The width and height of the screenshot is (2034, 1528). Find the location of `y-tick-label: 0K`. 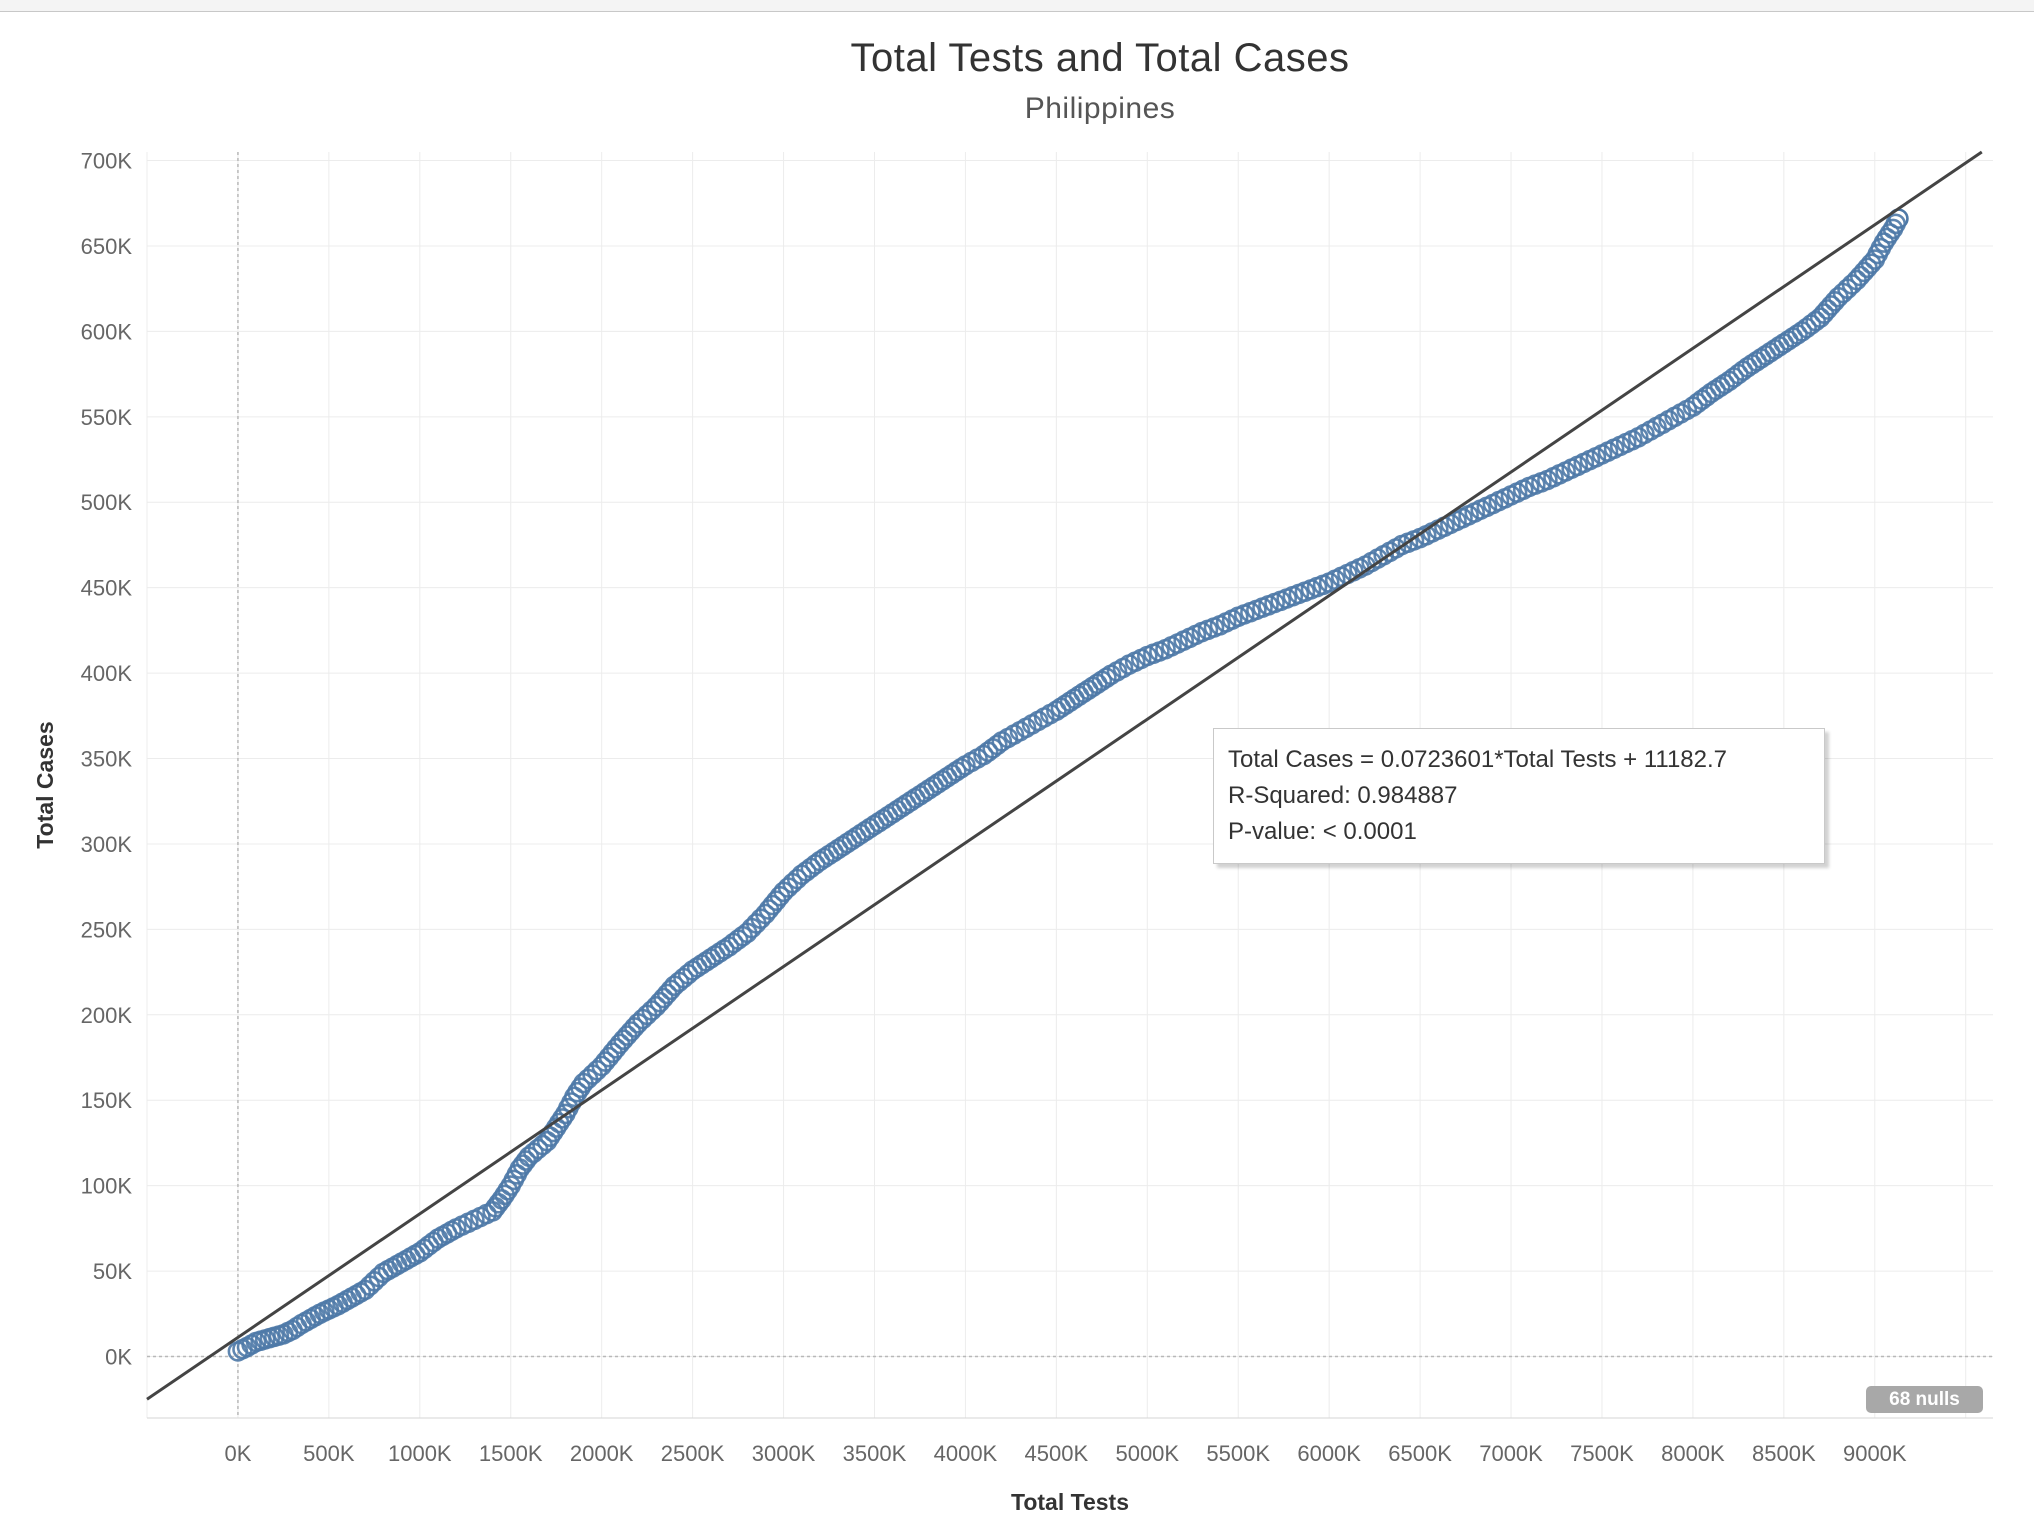

y-tick-label: 0K is located at coordinates (118, 1356).